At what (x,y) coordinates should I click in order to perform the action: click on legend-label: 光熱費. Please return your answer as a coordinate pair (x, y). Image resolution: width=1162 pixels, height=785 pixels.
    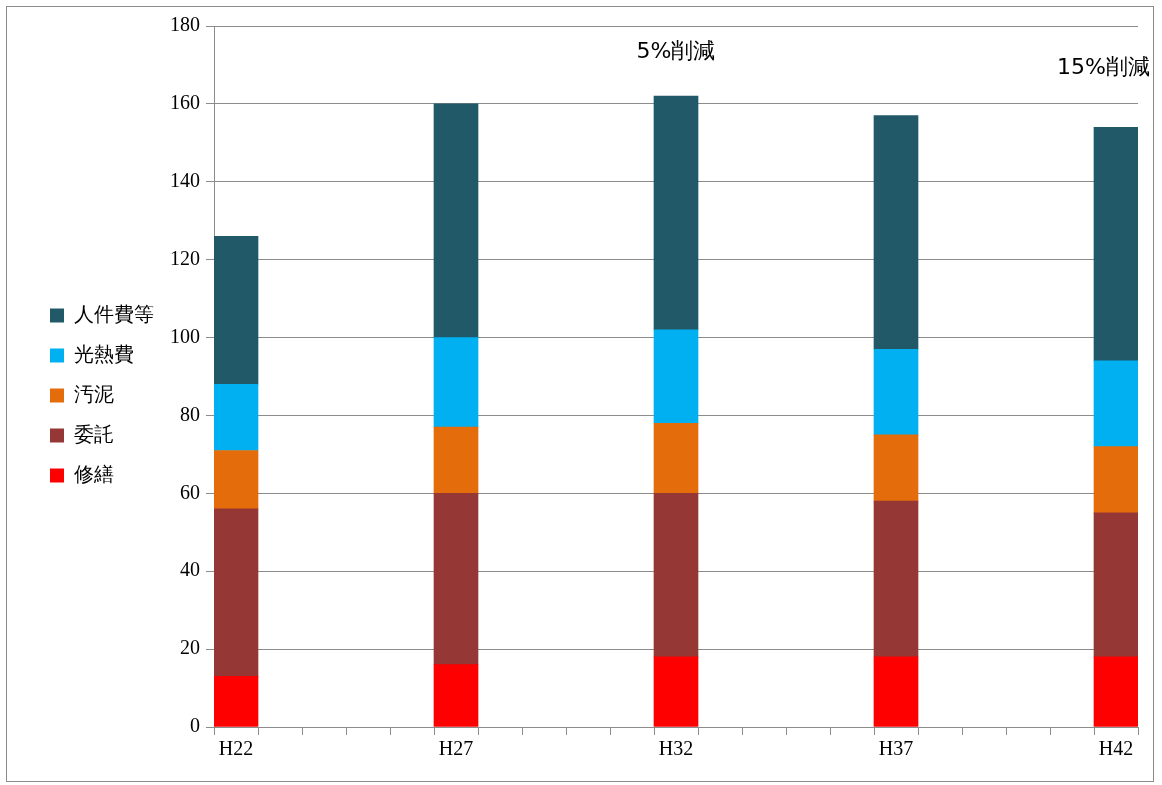
    Looking at the image, I should click on (104, 353).